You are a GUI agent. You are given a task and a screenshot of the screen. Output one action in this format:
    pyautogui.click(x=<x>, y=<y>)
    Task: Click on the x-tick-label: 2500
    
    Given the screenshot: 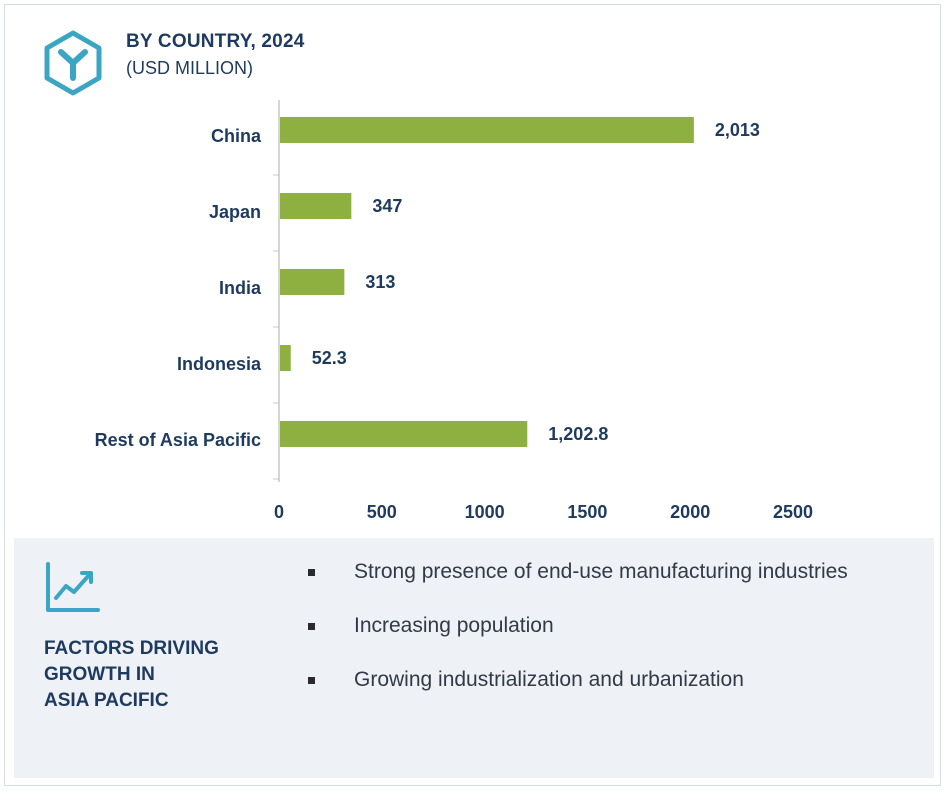 What is the action you would take?
    pyautogui.click(x=793, y=512)
    